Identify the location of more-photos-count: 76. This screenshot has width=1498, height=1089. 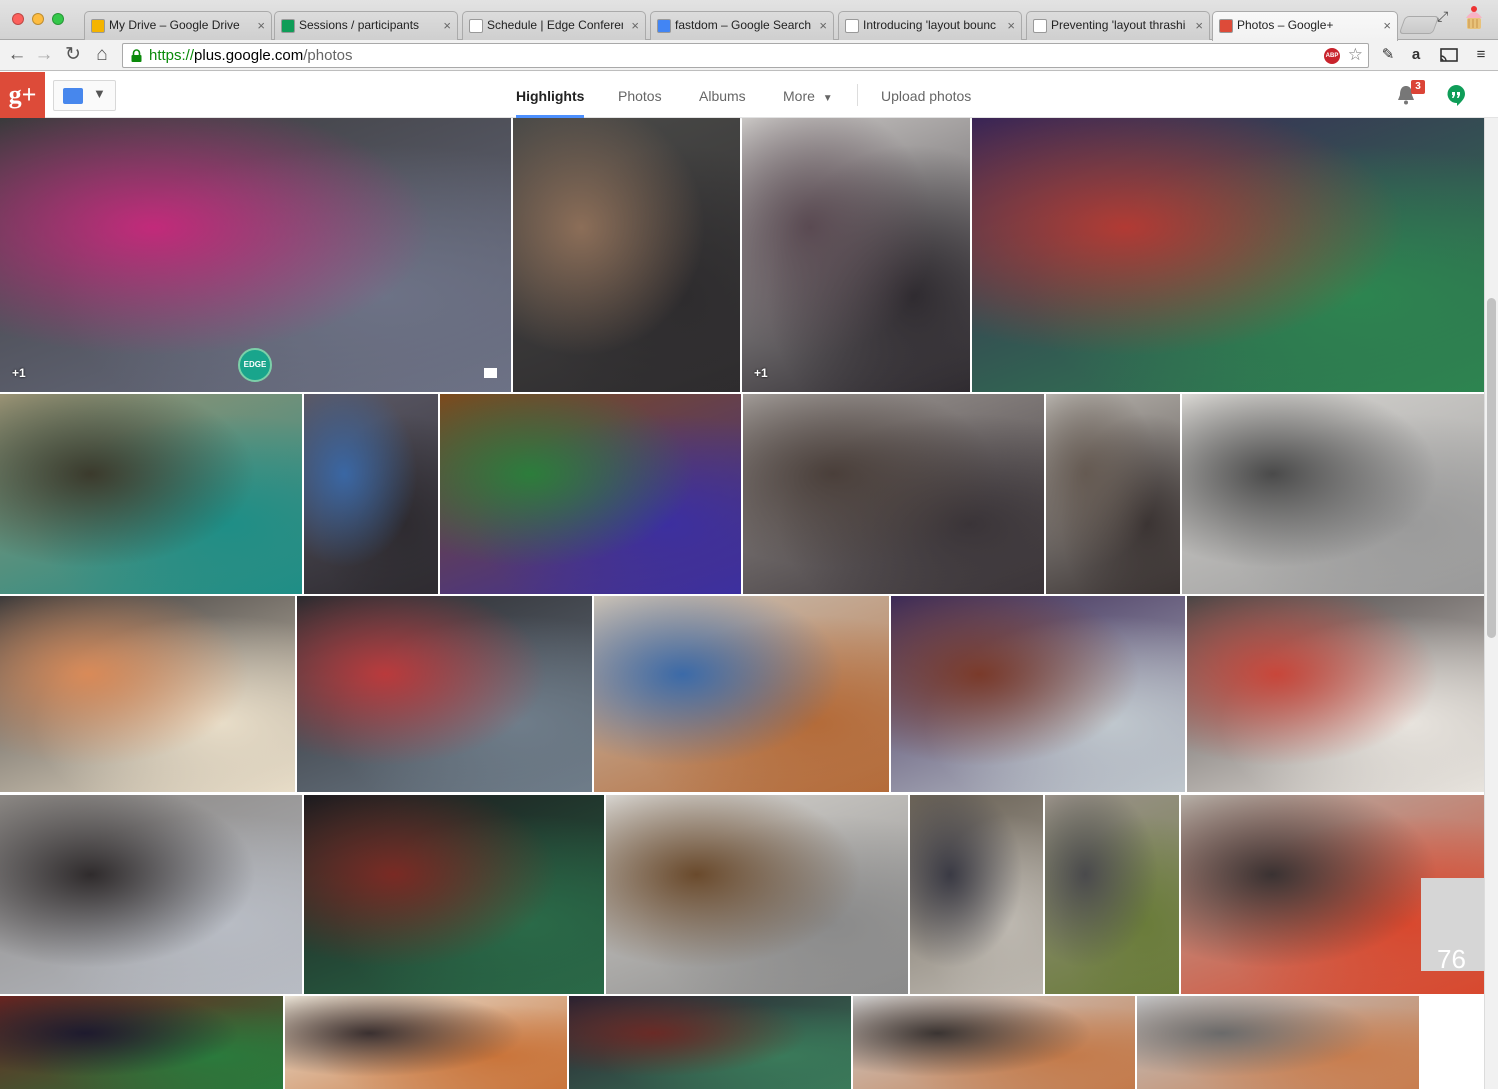
(1451, 959).